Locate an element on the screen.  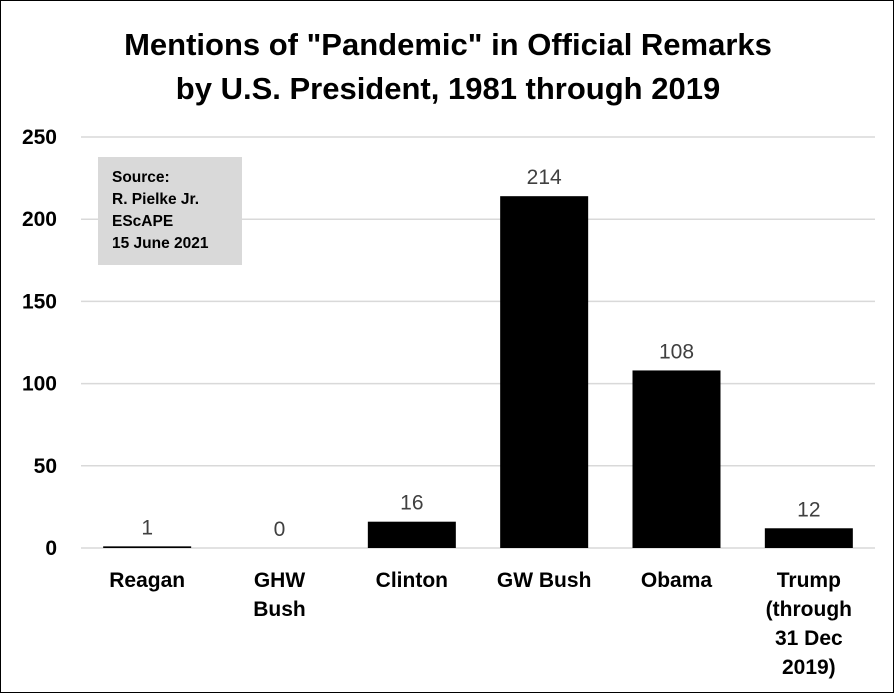
source-line: 15 June 2021 is located at coordinates (160, 243).